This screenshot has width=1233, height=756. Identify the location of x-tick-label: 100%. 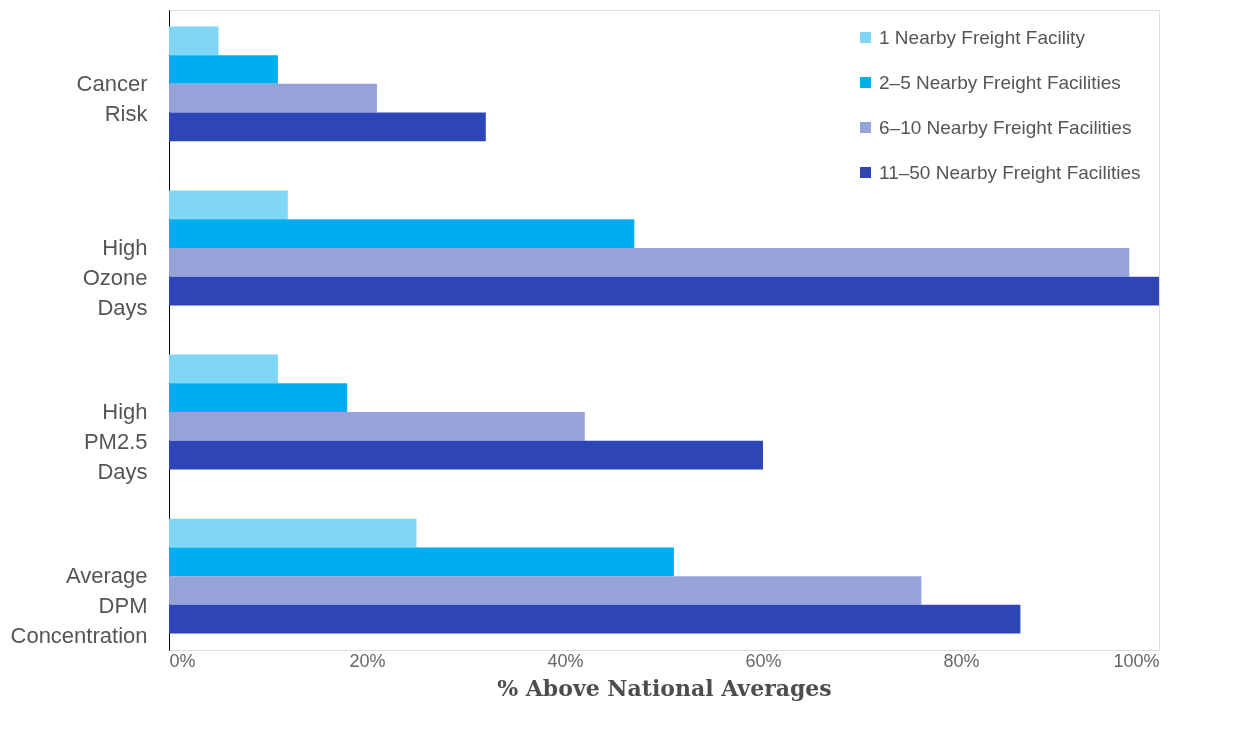
(1136, 660).